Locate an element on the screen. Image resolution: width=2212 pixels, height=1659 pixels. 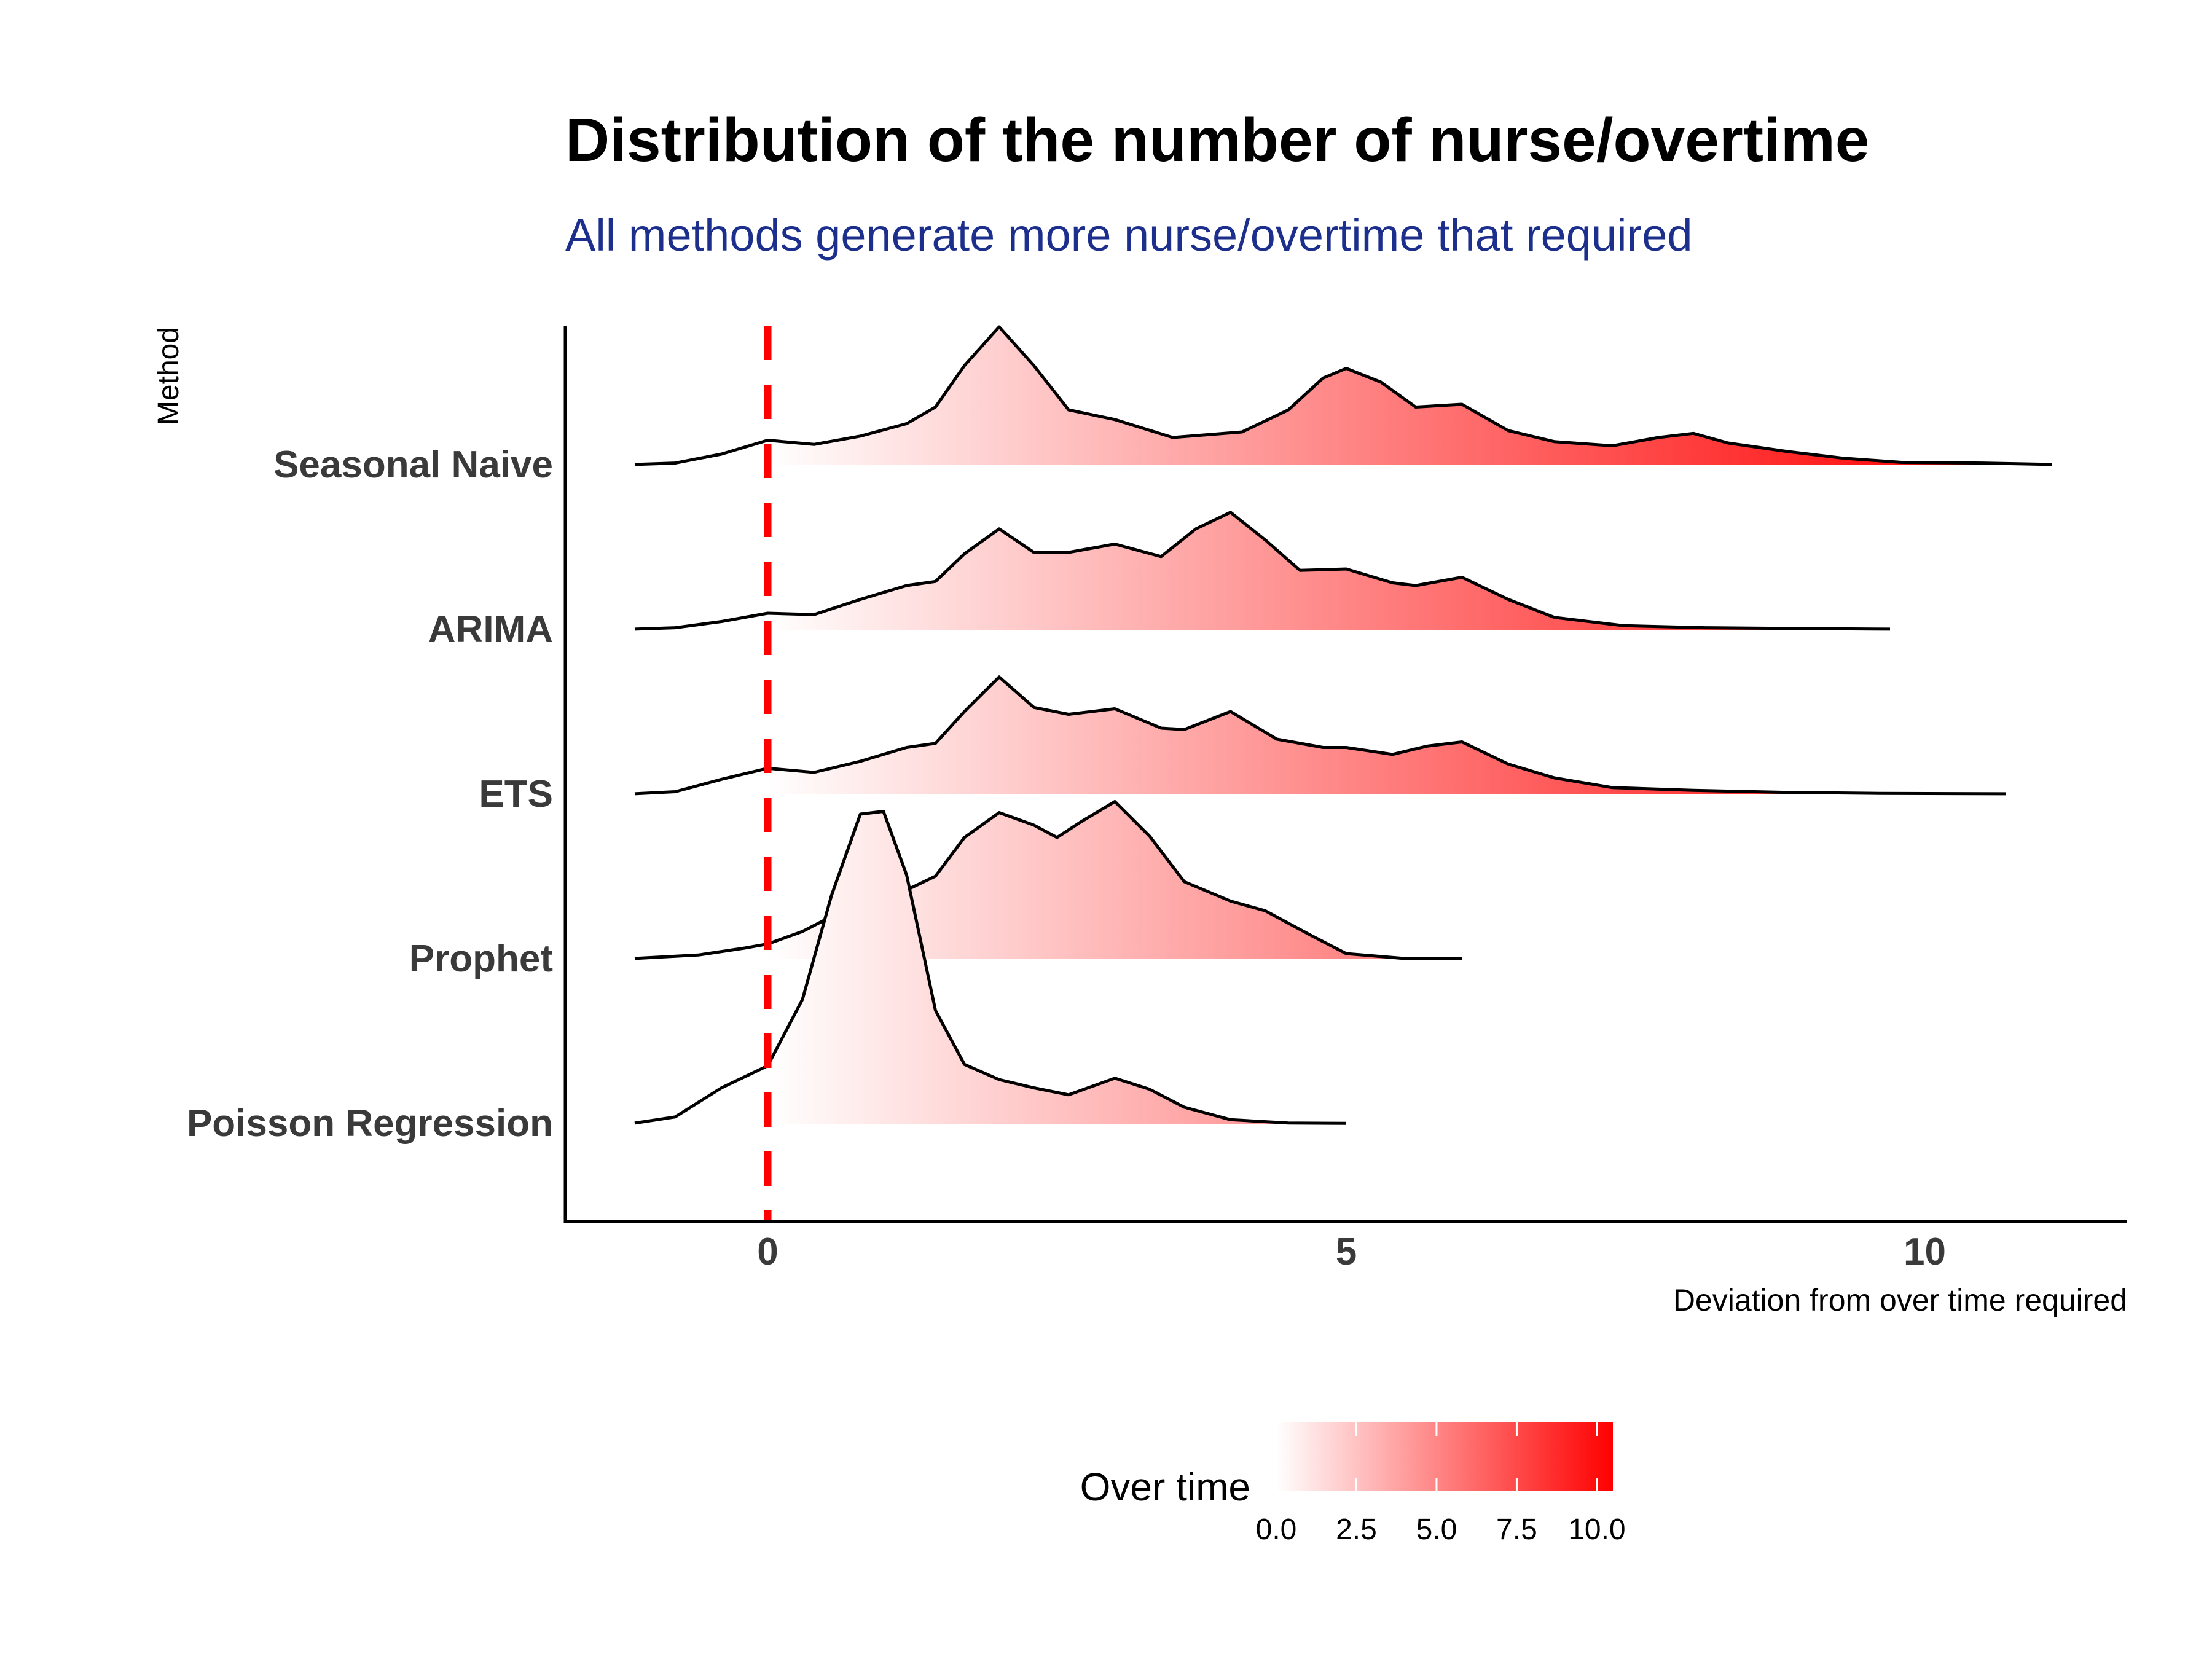
x-tick-label: 10 is located at coordinates (1925, 1252).